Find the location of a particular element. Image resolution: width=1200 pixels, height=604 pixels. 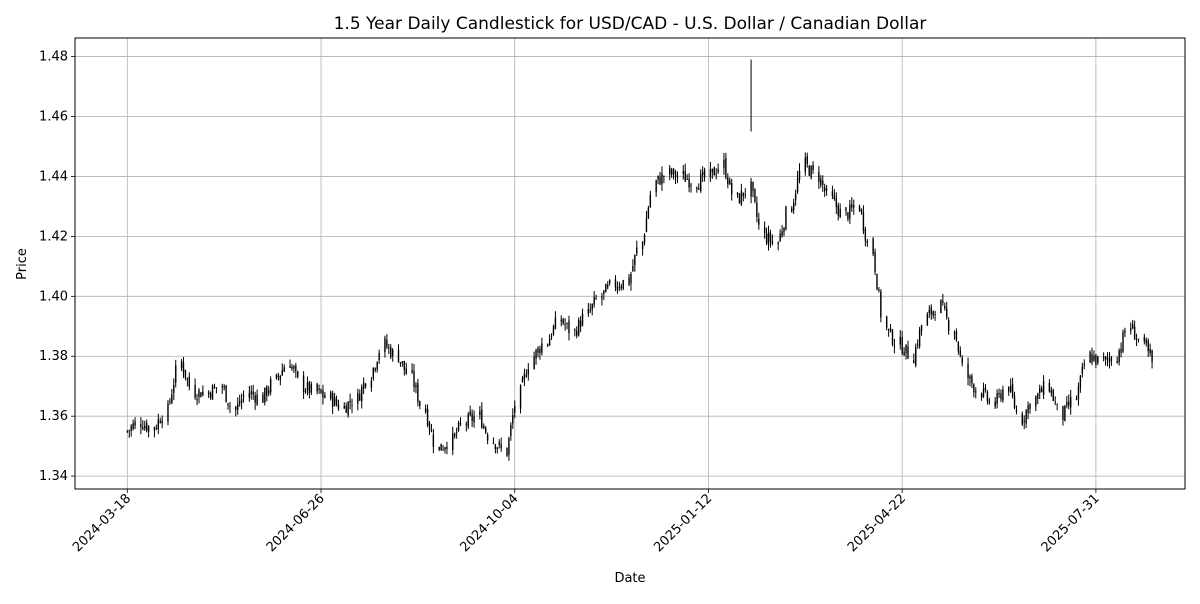

y-tick-label: 1.38 is located at coordinates (53, 356).